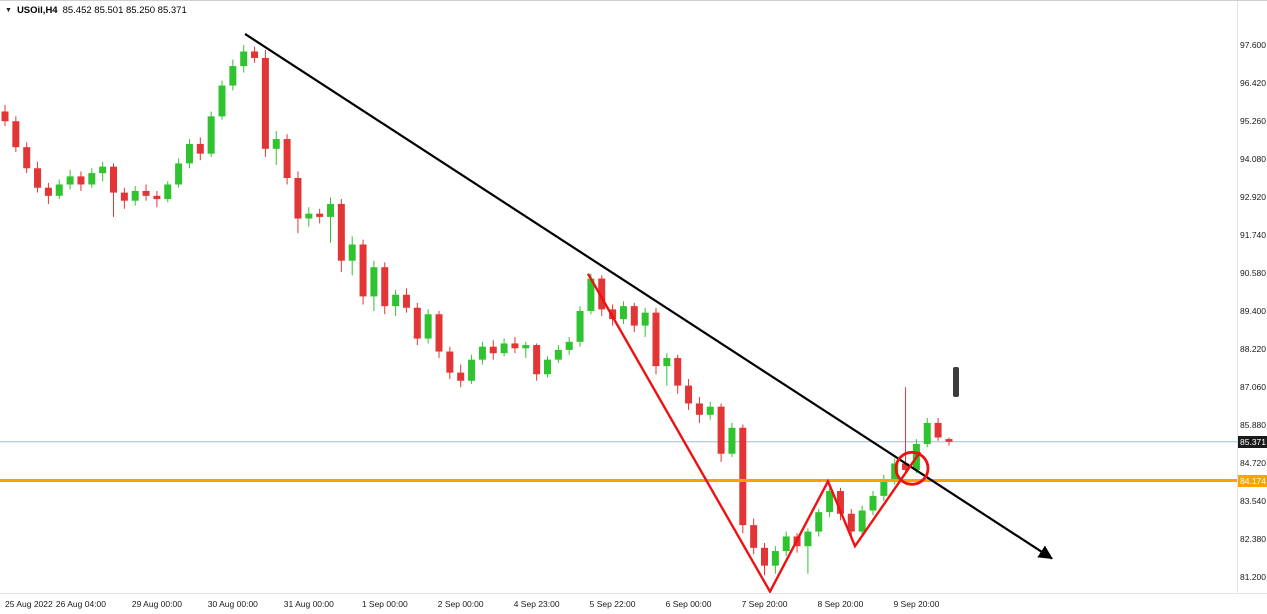 Image resolution: width=1267 pixels, height=614 pixels. What do you see at coordinates (1253, 235) in the screenshot?
I see `price-axis-label: 91.740` at bounding box center [1253, 235].